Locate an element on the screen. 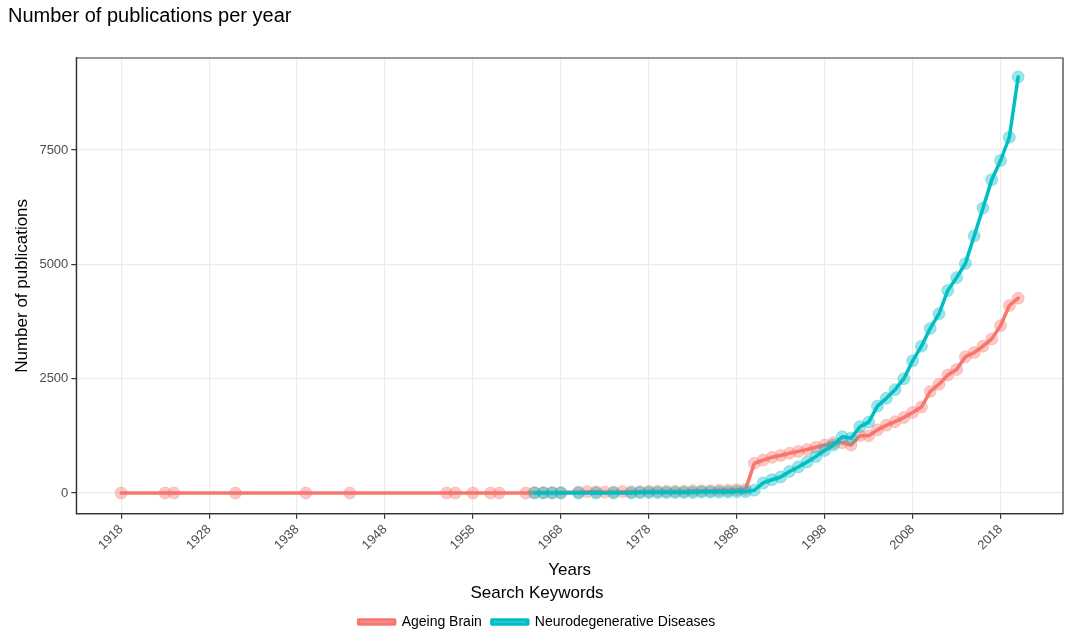 This screenshot has width=1070, height=643. y-axis-title: Number of publications is located at coordinates (21, 285).